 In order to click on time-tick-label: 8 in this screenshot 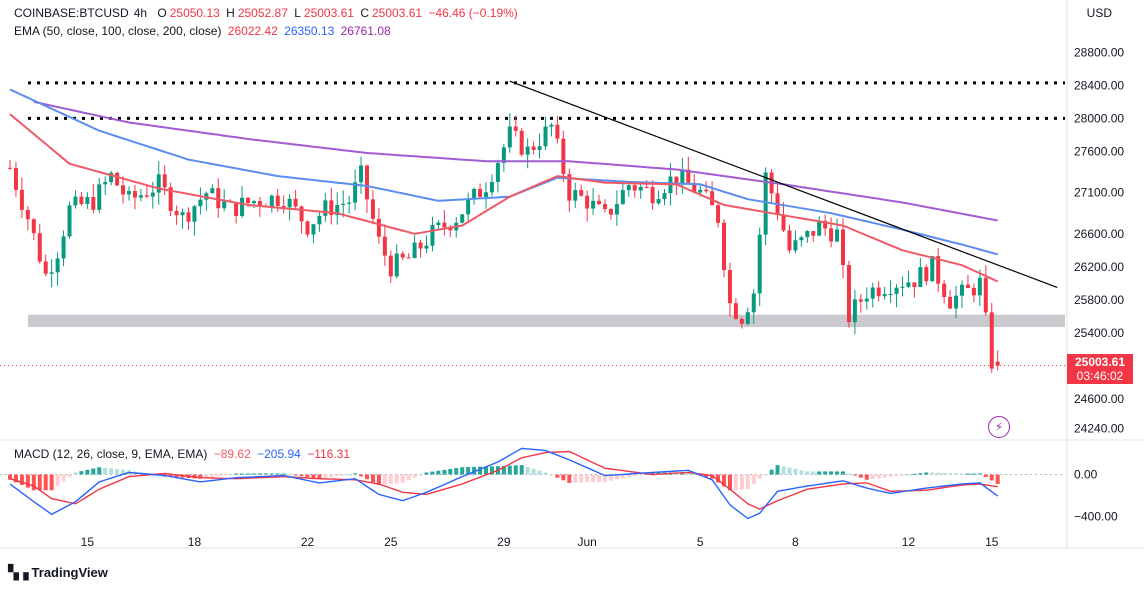, I will do `click(795, 542)`.